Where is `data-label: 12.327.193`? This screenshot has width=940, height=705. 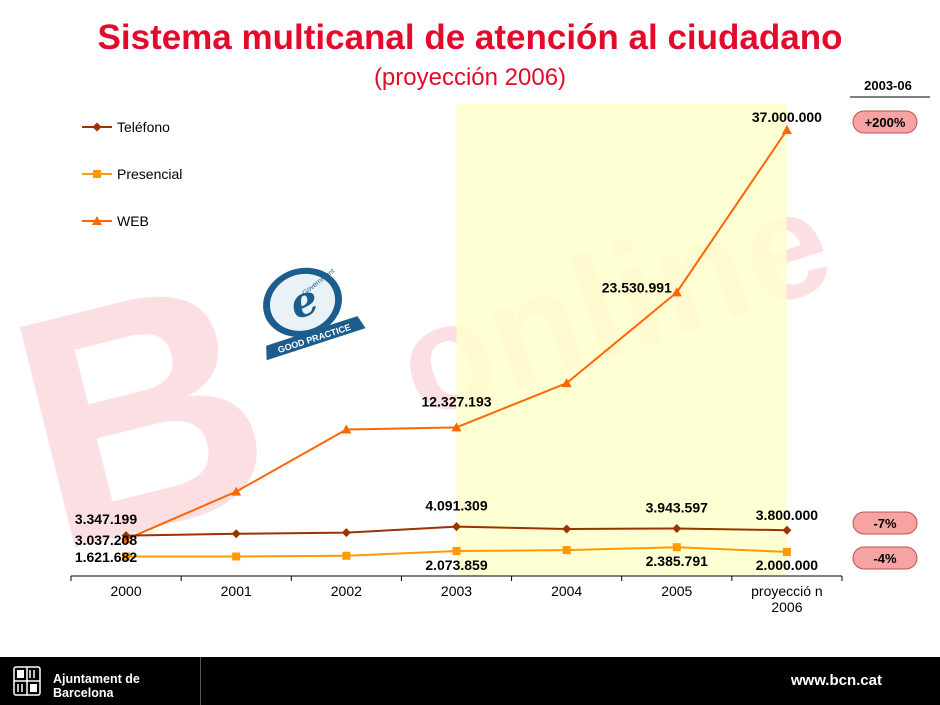 data-label: 12.327.193 is located at coordinates (456, 401).